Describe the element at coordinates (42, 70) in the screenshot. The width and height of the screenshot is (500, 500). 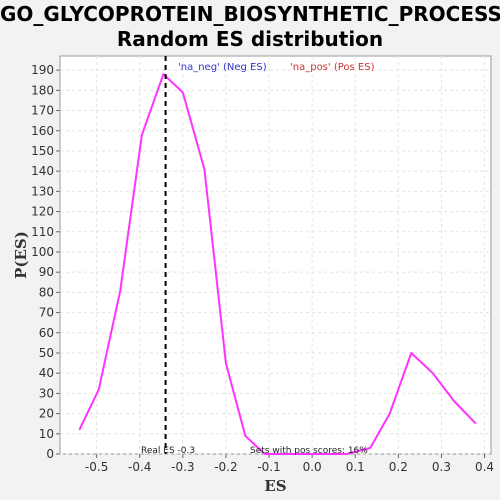
I see `y-tick-label: 190` at that location.